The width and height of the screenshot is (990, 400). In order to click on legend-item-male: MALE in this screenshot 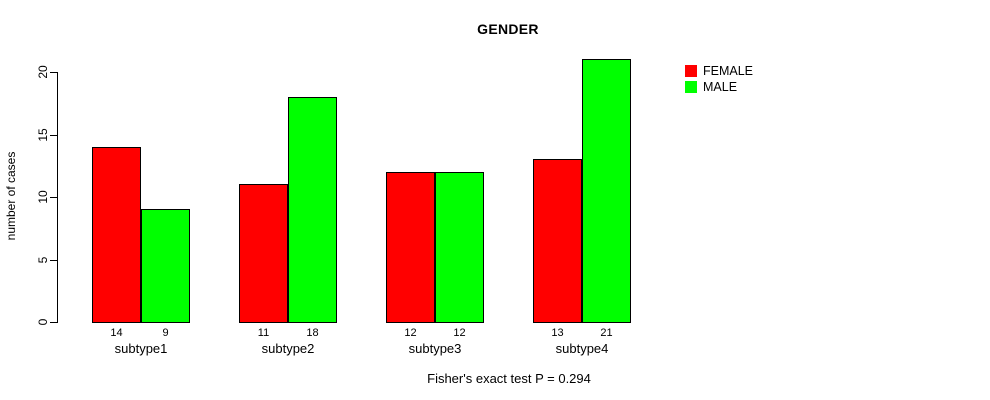, I will do `click(719, 87)`.